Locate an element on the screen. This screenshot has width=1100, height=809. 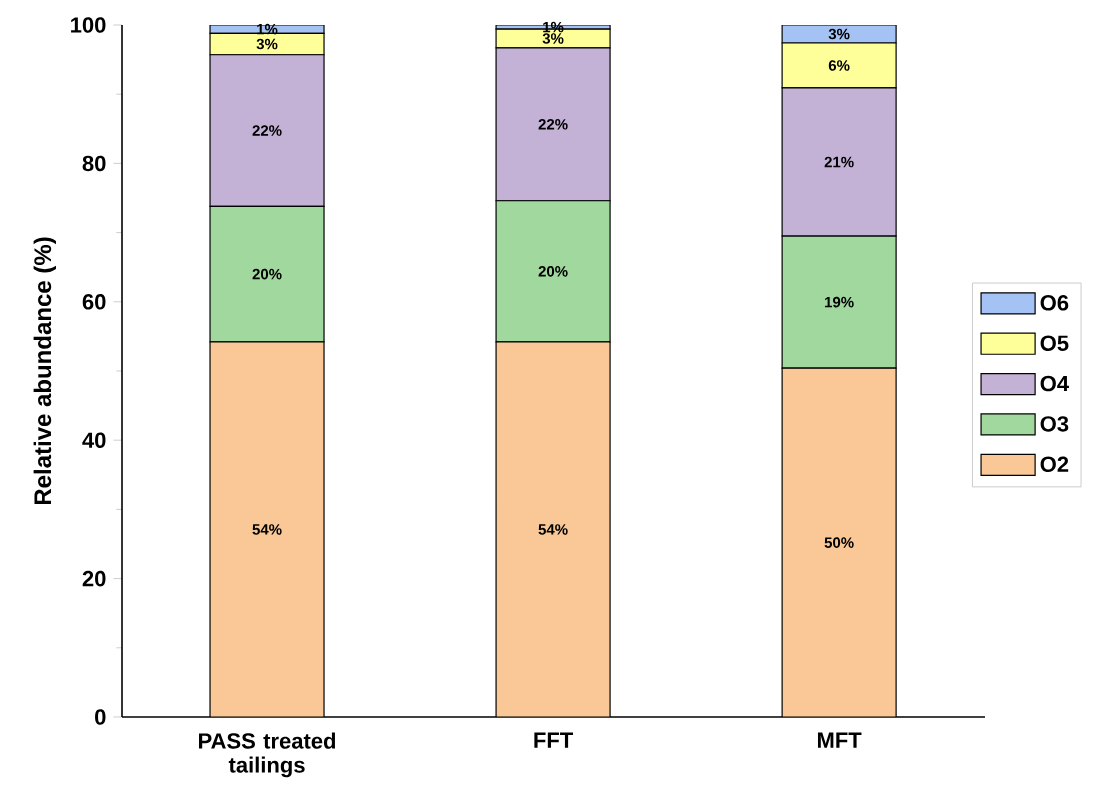
legend-label: O3 is located at coordinates (1054, 424).